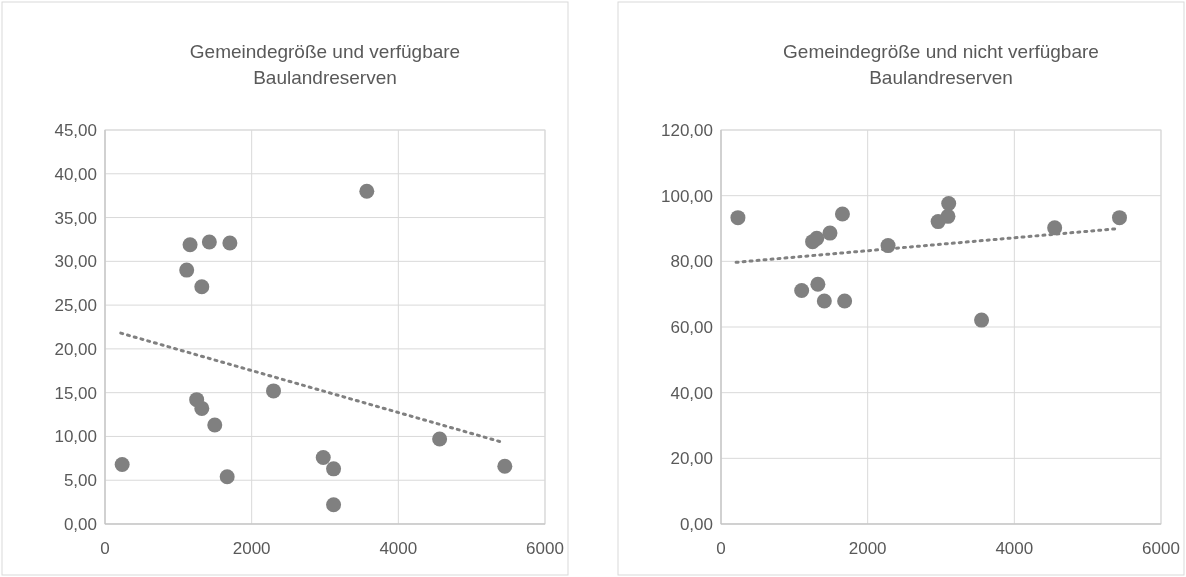 Image resolution: width=1186 pixels, height=577 pixels. Describe the element at coordinates (80, 481) in the screenshot. I see `y-tick-label: 5,00` at that location.